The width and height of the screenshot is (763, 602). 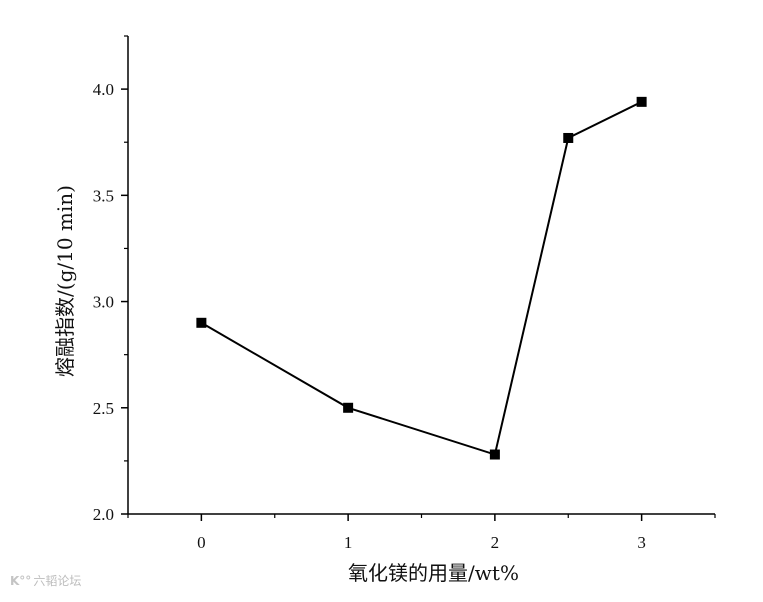 What do you see at coordinates (495, 542) in the screenshot?
I see `x-tick-label: 2` at bounding box center [495, 542].